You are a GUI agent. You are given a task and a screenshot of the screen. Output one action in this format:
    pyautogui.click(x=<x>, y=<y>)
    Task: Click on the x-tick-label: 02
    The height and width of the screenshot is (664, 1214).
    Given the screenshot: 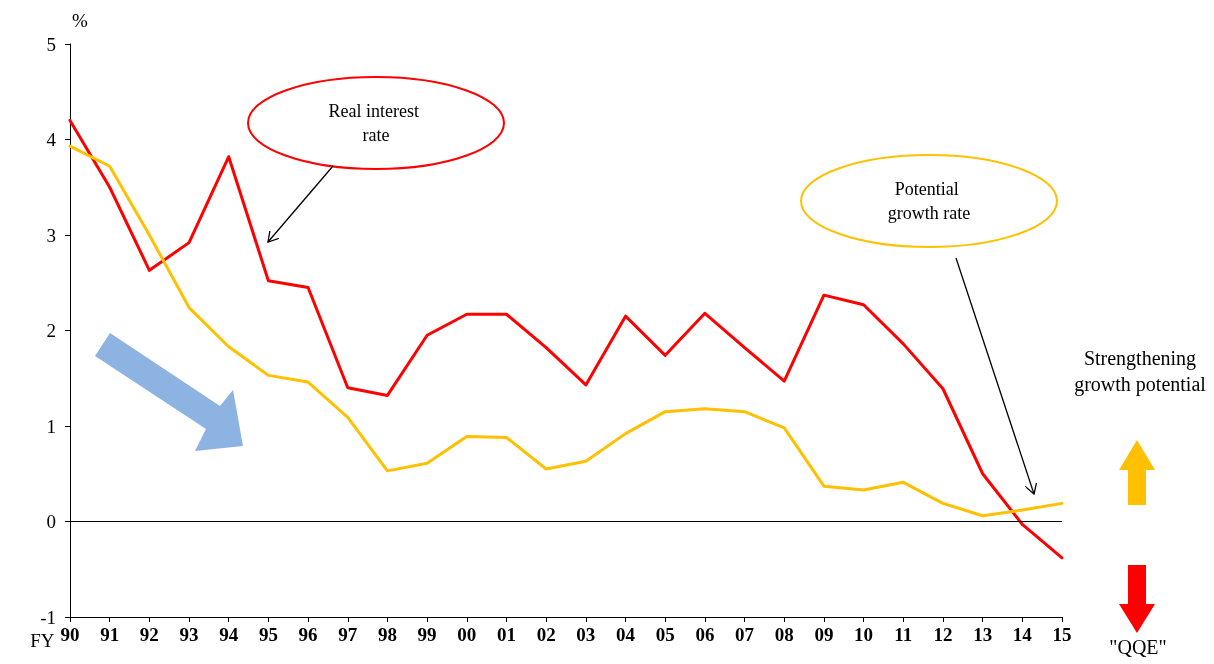 What is the action you would take?
    pyautogui.click(x=546, y=634)
    